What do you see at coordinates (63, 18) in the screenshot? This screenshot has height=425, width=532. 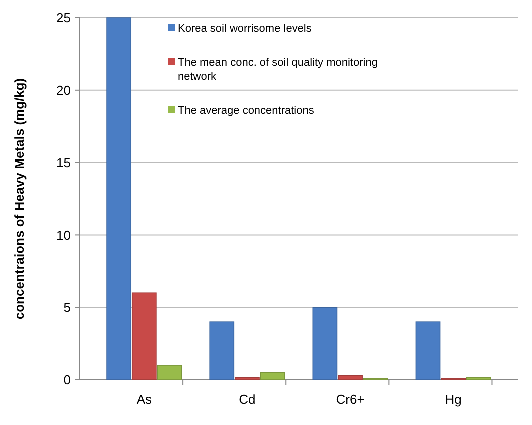 I see `y-tick-label: 25` at bounding box center [63, 18].